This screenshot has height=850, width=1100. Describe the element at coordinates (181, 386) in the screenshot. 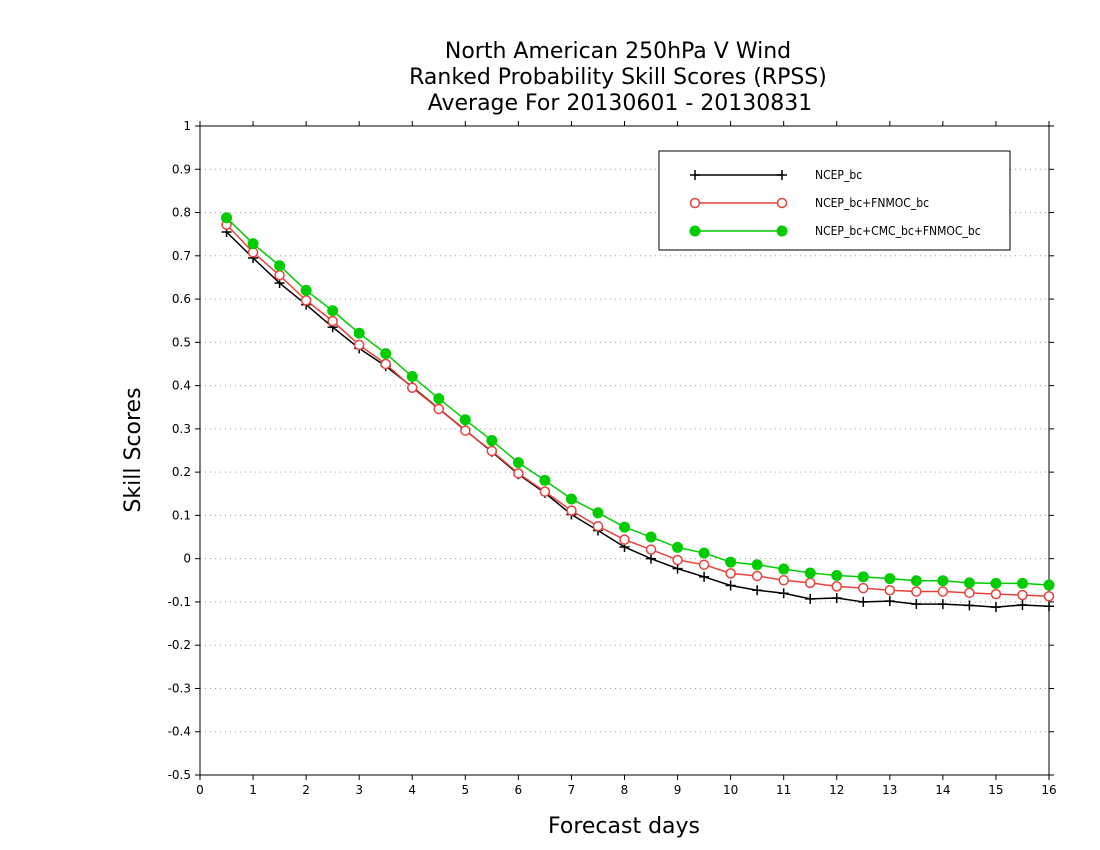

I see `y-tick-label: 0.4` at that location.